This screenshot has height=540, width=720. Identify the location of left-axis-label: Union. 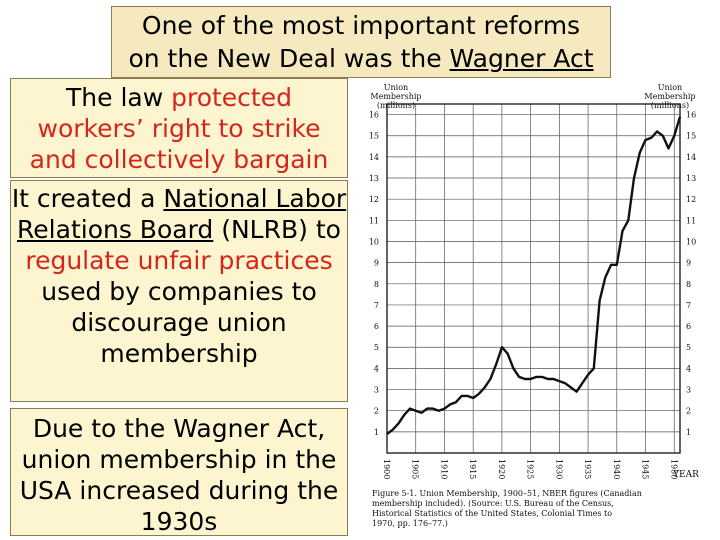
(396, 87).